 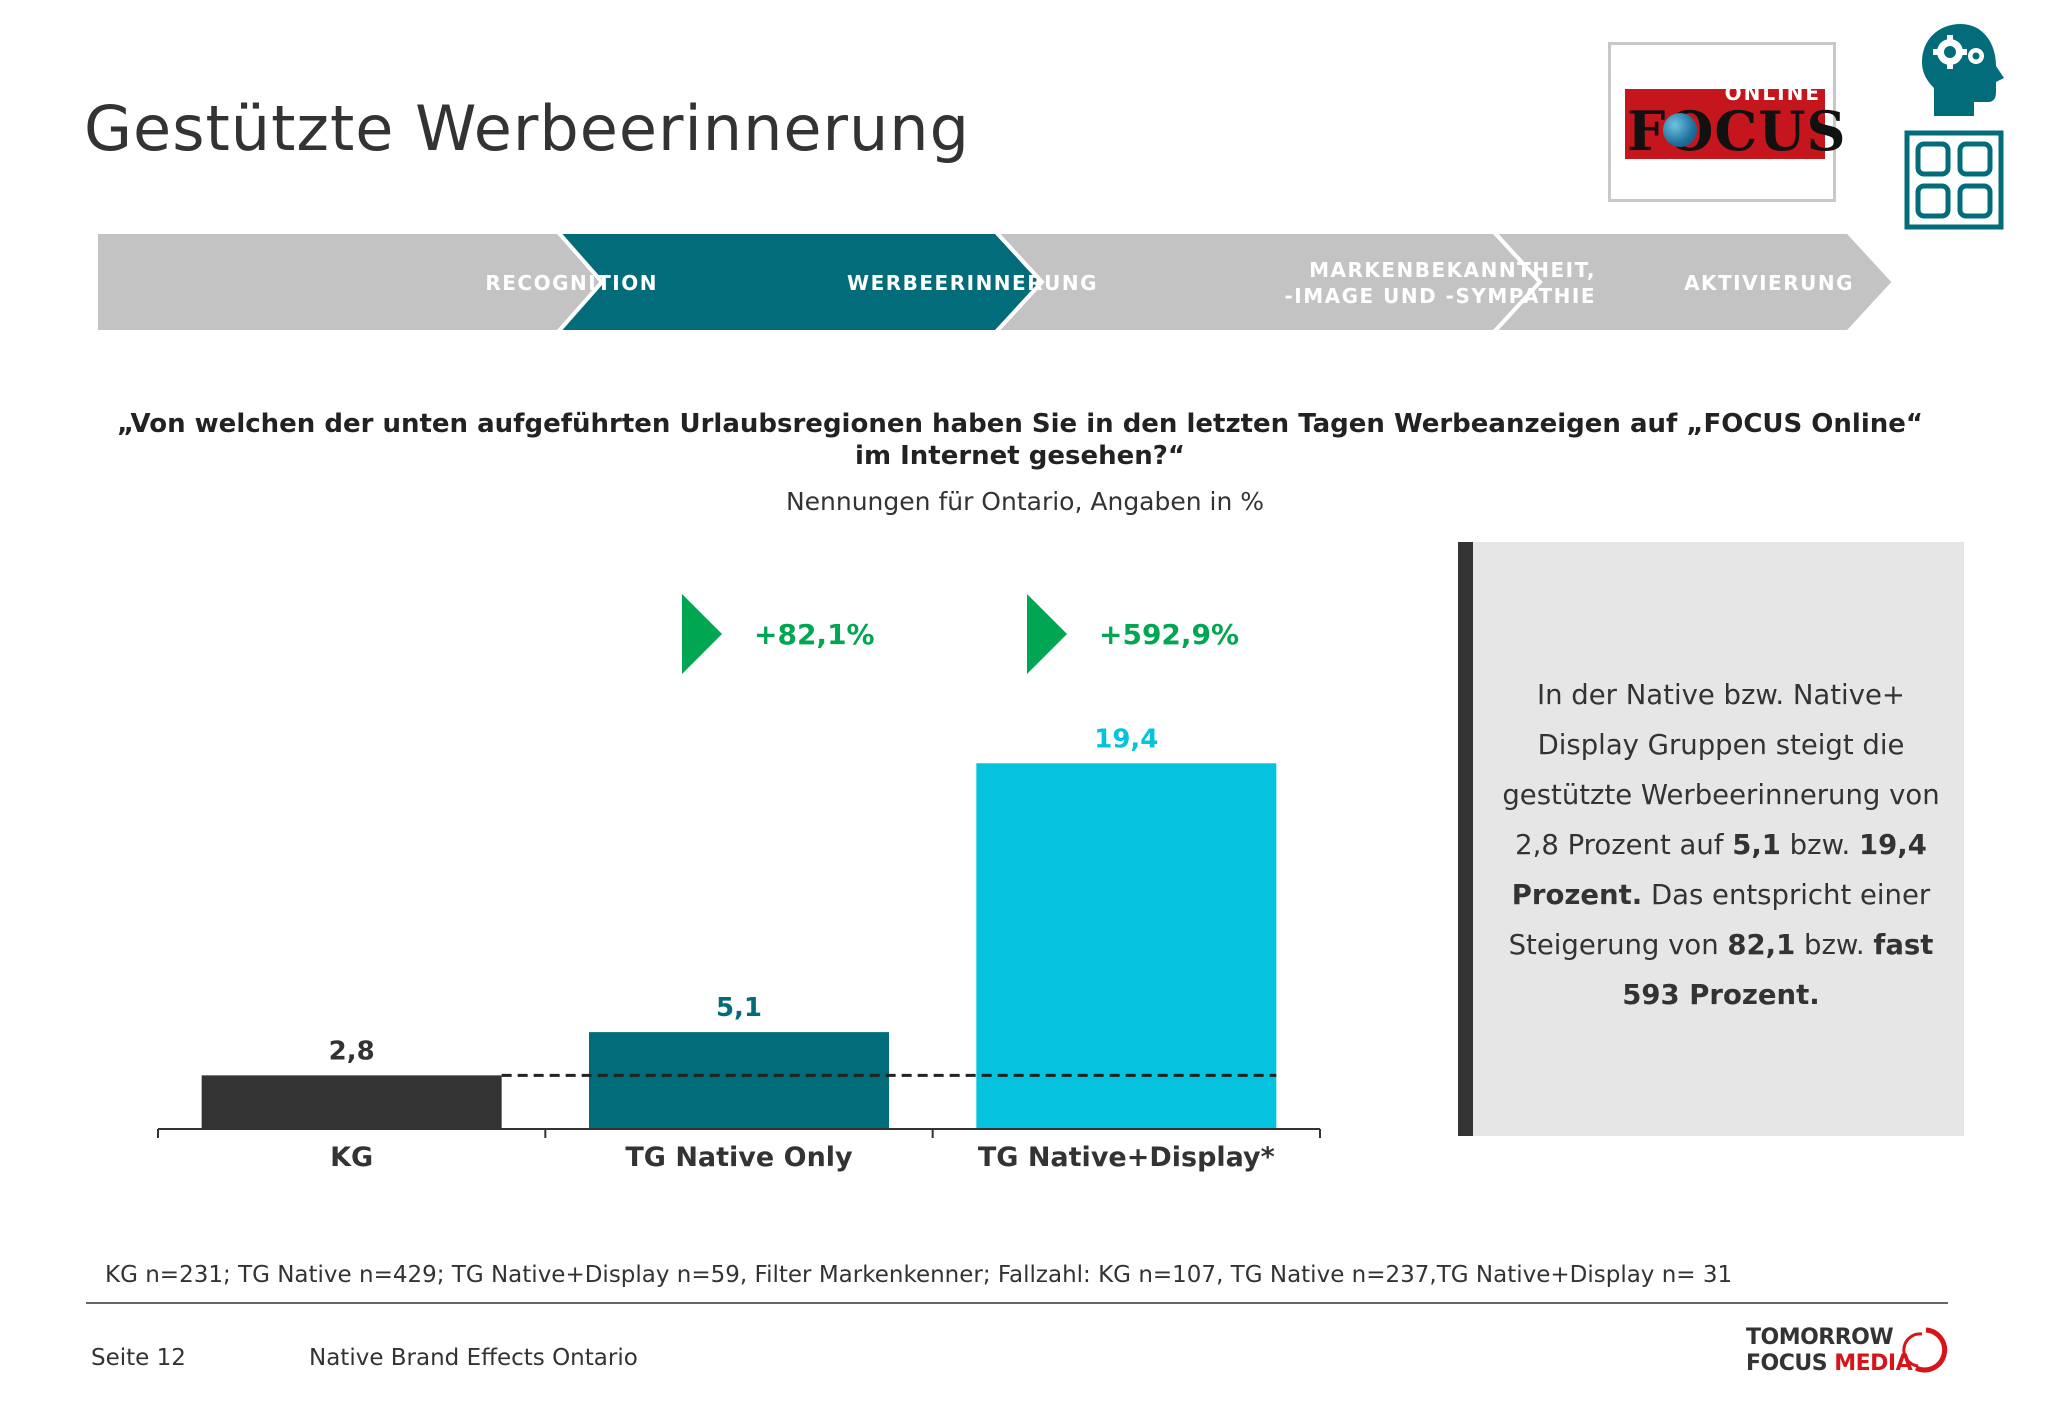 I want to click on step-label-markenbekanntheit-2: -IMAGE UND -SYMPATHIE, so click(x=1440, y=296).